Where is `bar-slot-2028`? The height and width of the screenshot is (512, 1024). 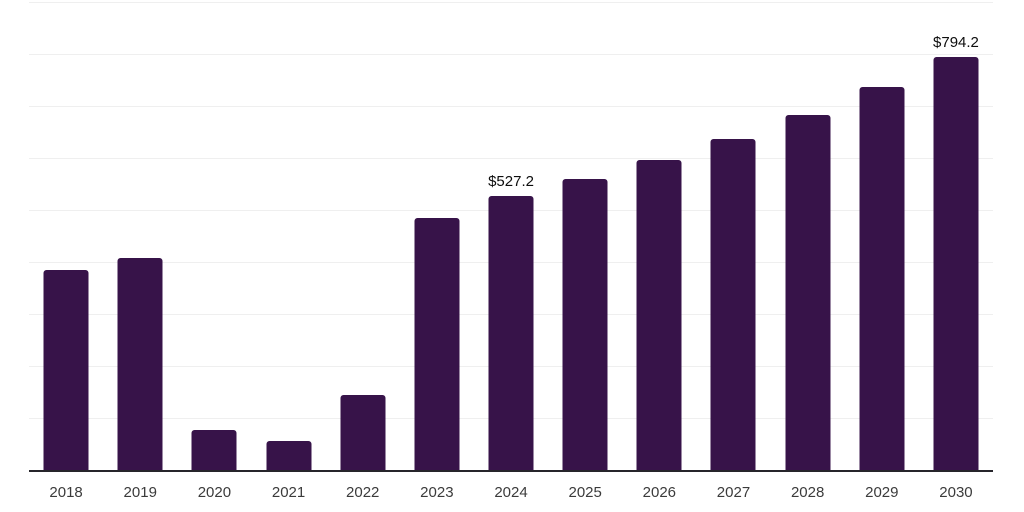
bar-slot-2028 is located at coordinates (808, 236).